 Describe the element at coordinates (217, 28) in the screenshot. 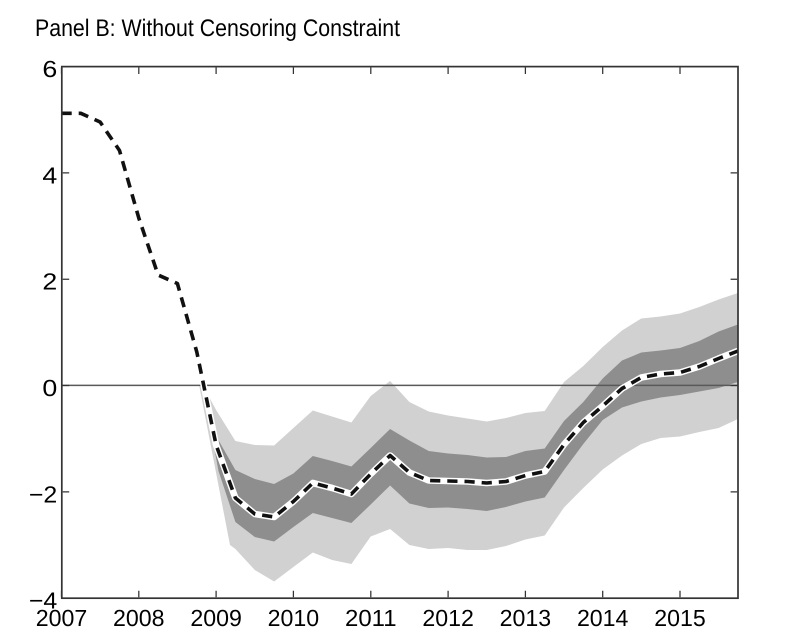

I see `svg-text:Panel B: Without Censoring Con: Panel B: Without Censoring Constraint` at that location.